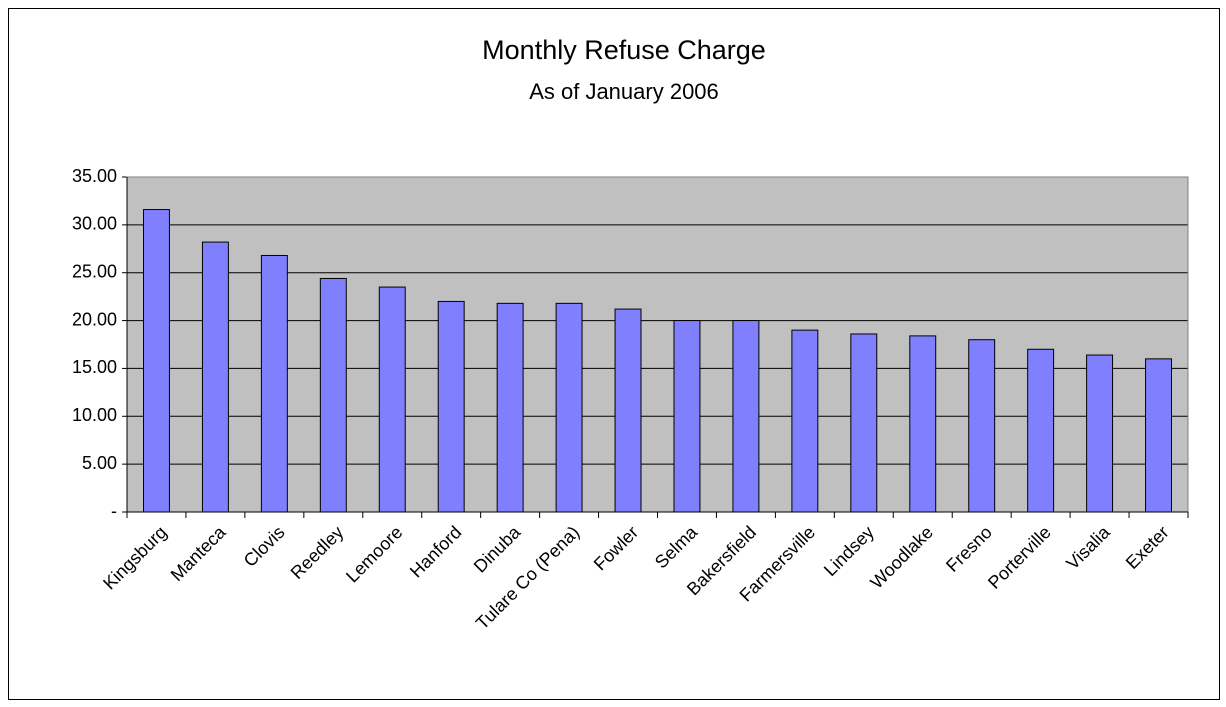 This screenshot has width=1226, height=707. What do you see at coordinates (94, 367) in the screenshot?
I see `y-tick-label: 15.00` at bounding box center [94, 367].